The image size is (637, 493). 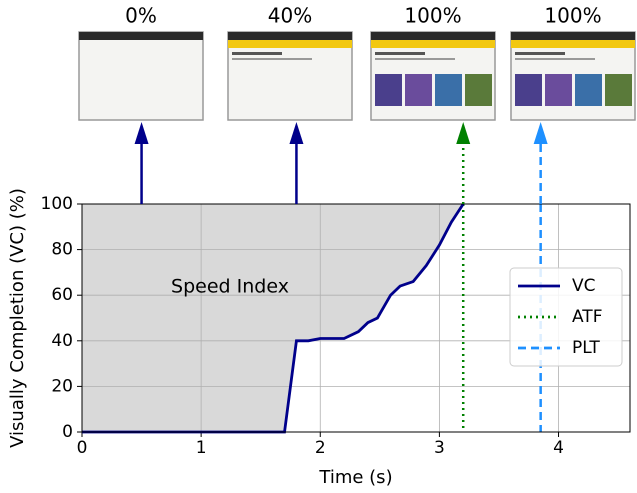 What do you see at coordinates (584, 286) in the screenshot?
I see `legend-label: VC` at bounding box center [584, 286].